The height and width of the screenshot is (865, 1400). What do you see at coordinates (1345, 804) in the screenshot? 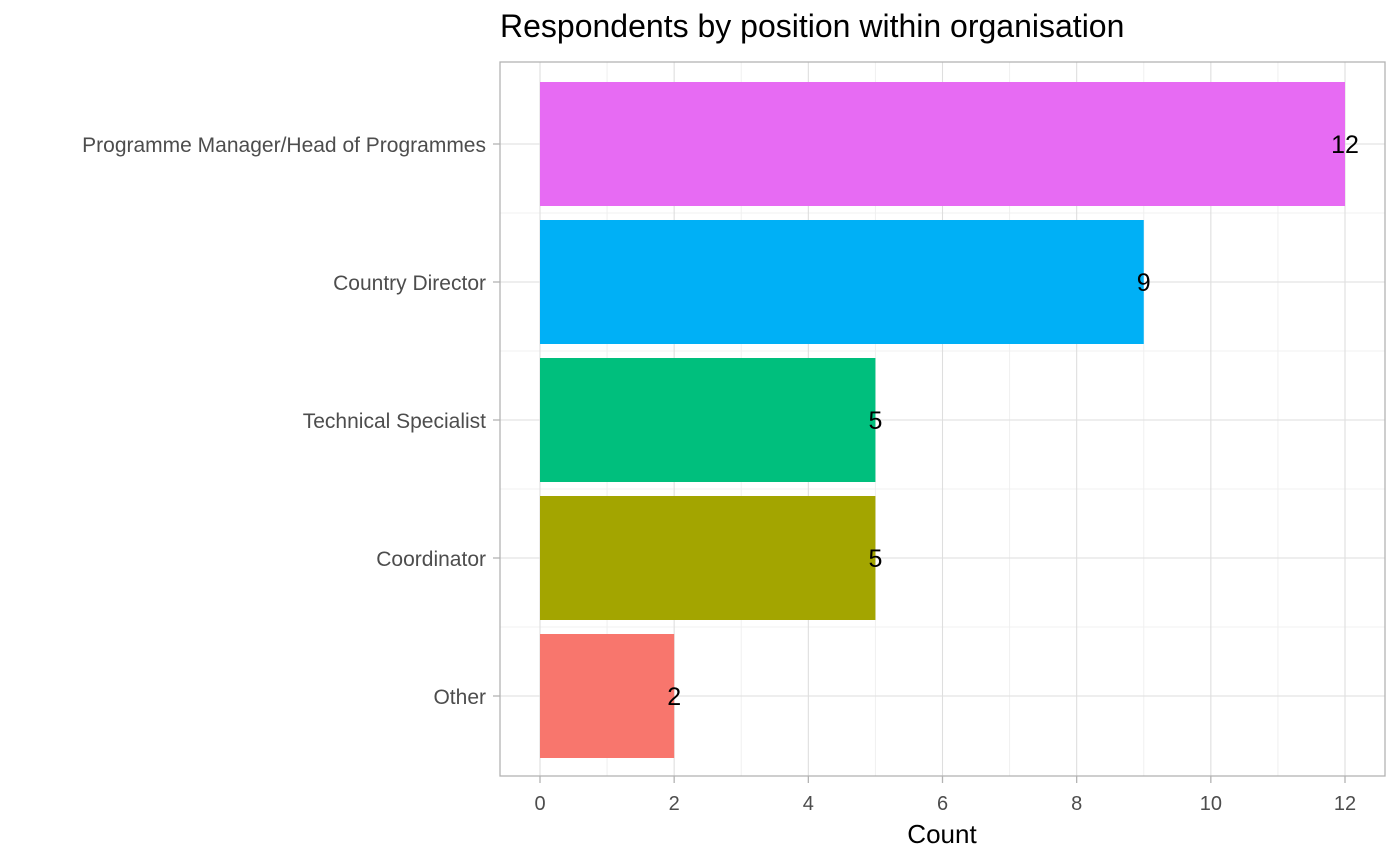
I see `x-tick-label: 12` at bounding box center [1345, 804].